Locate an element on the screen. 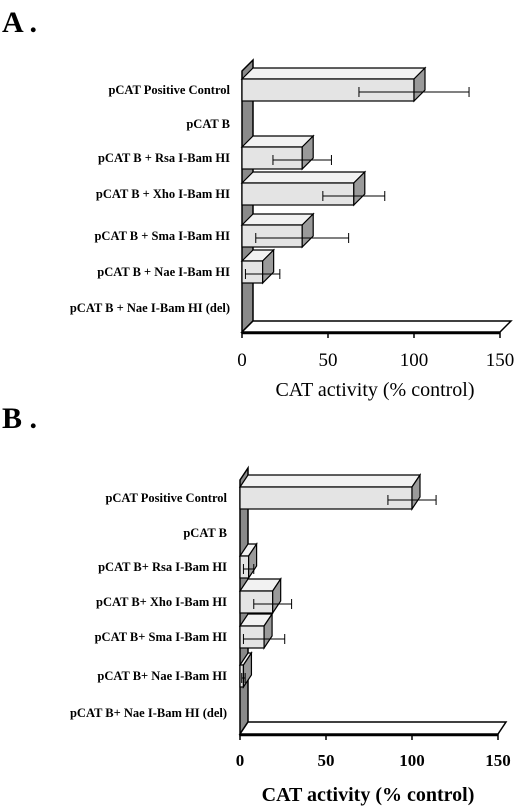 Image resolution: width=520 pixels, height=808 pixels. panel-label: B . is located at coordinates (19, 418).